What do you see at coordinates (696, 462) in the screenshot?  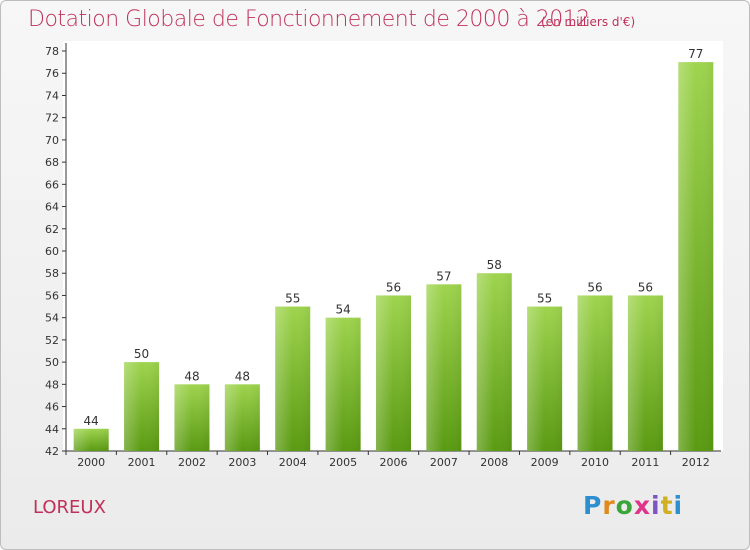 I see `x-tick-label: 2012` at bounding box center [696, 462].